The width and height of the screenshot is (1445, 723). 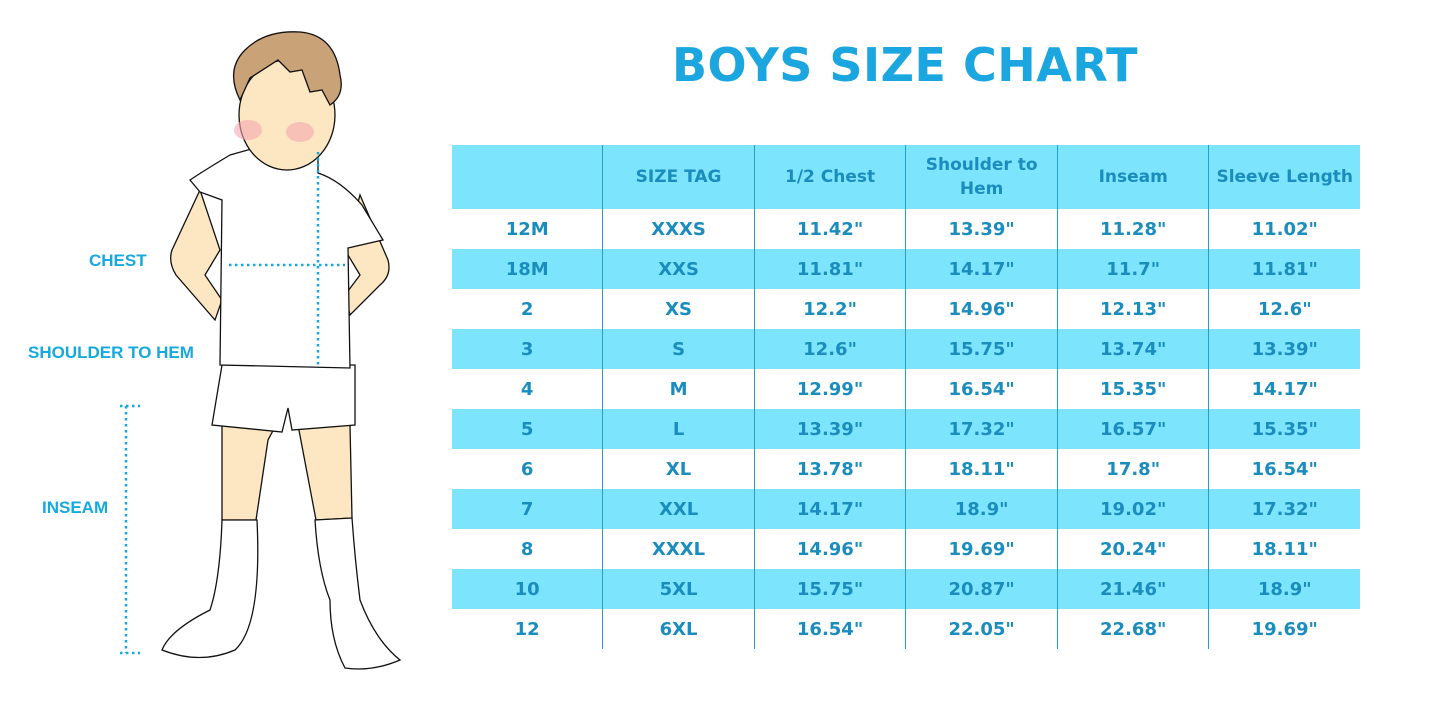 I want to click on table-row: 12 6XL 16.54" 22.05" 22.68" 19.69", so click(x=906, y=629).